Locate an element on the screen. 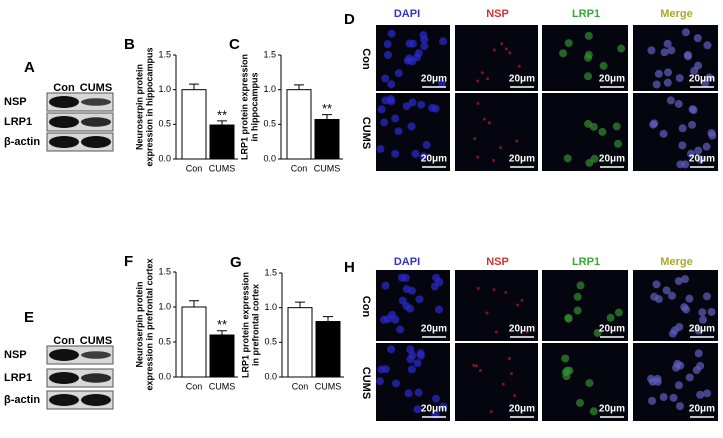  panel-label: E is located at coordinates (29, 317).